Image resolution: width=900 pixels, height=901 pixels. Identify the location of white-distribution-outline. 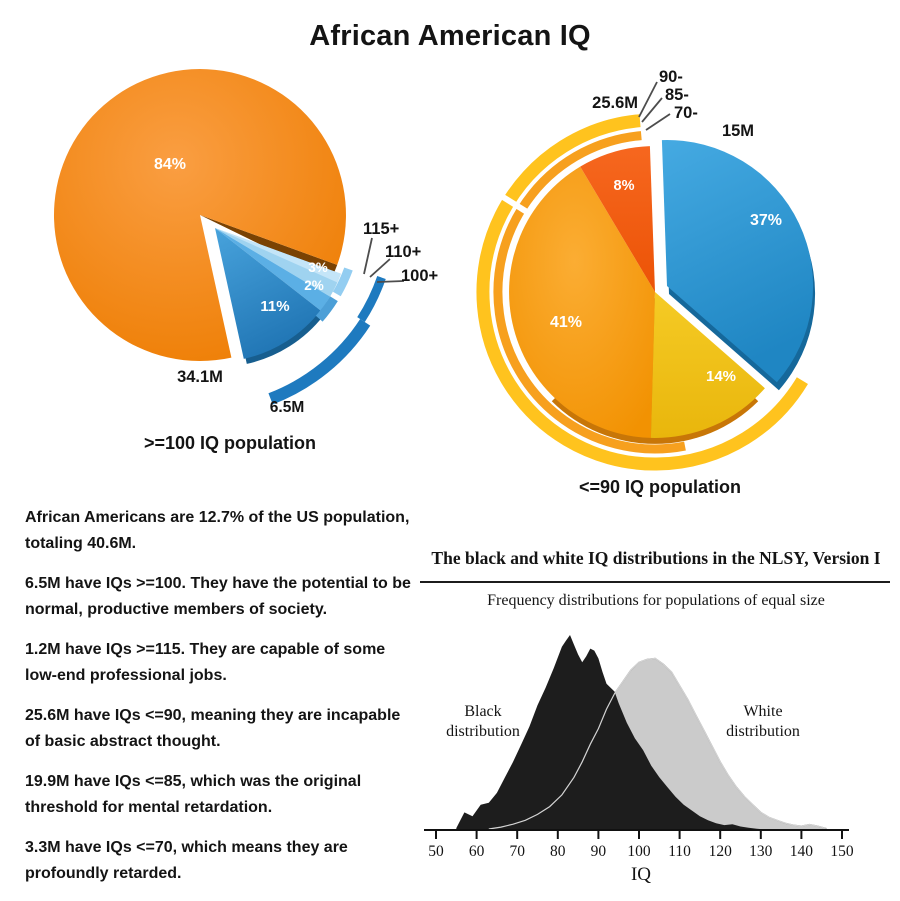
(657, 743).